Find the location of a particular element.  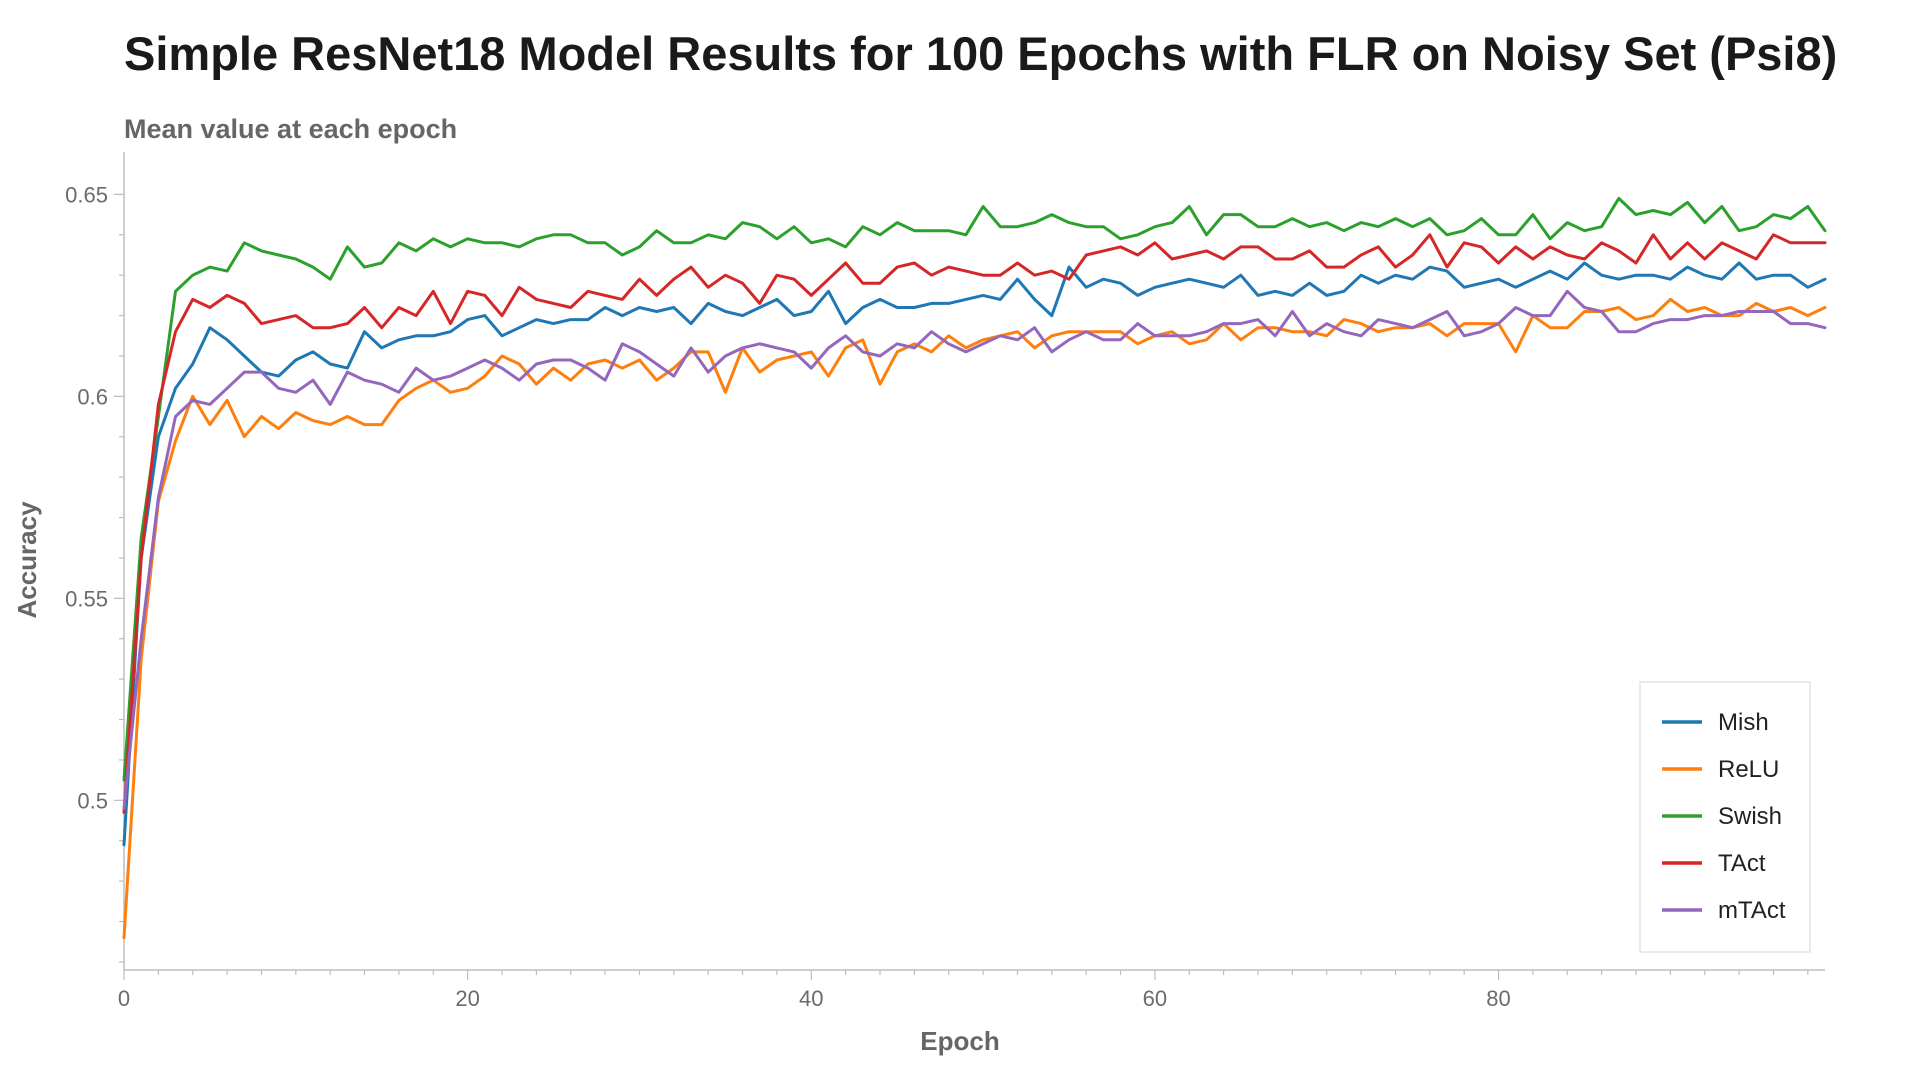

x-axis-title: Epoch is located at coordinates (959, 1041).